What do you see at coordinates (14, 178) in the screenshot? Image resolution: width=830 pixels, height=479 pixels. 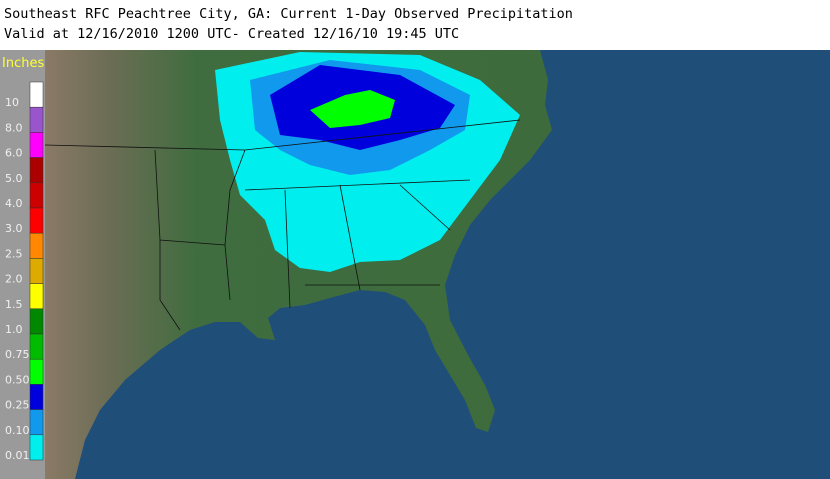 I see `legend-label: 5.0` at bounding box center [14, 178].